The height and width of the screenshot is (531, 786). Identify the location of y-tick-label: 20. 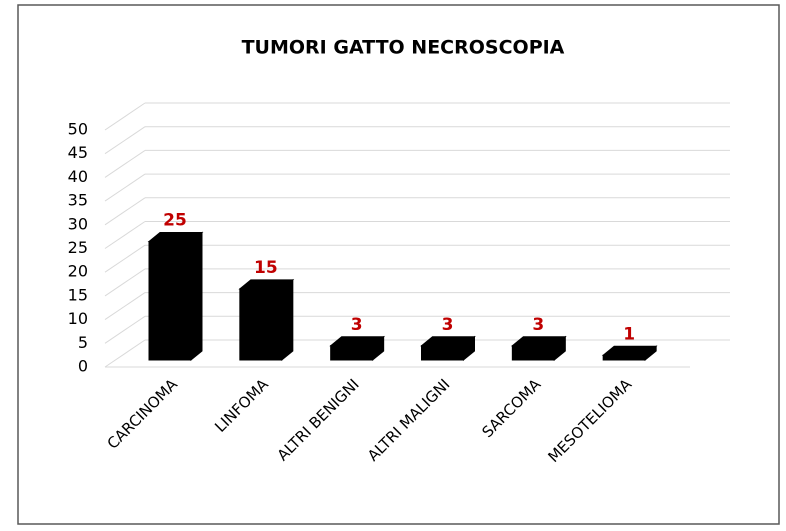
(78, 271).